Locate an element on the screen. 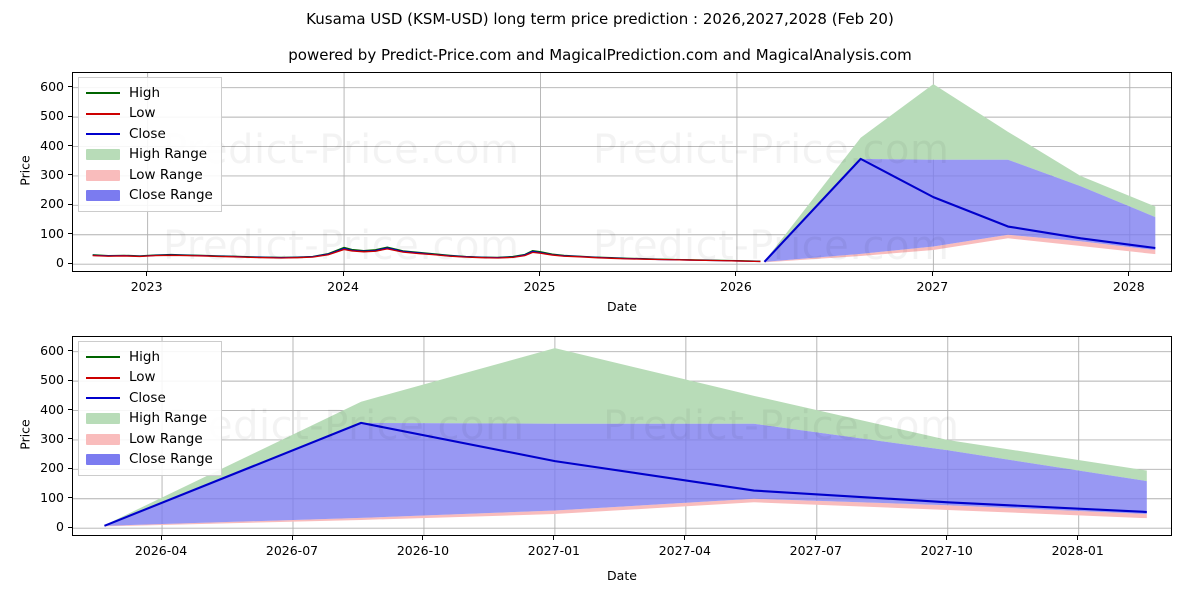 The image size is (1200, 600). y-axis-tick-label: 500 is located at coordinates (52, 116).